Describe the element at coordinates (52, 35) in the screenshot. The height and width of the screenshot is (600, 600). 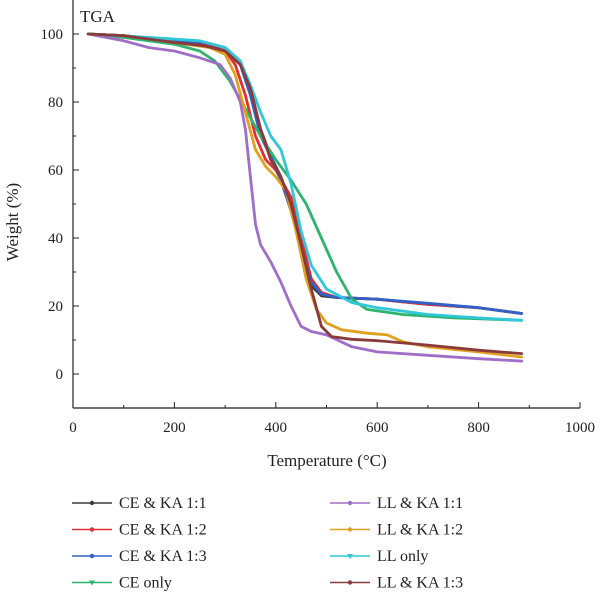
I see `y-tick-label: 100` at that location.